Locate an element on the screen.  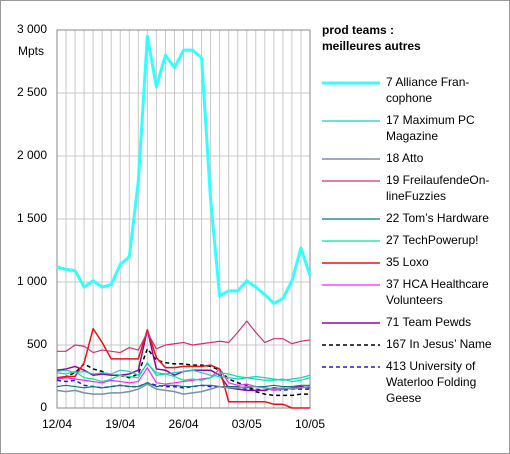
legend-label: 71 Team Pewds is located at coordinates (428, 322).